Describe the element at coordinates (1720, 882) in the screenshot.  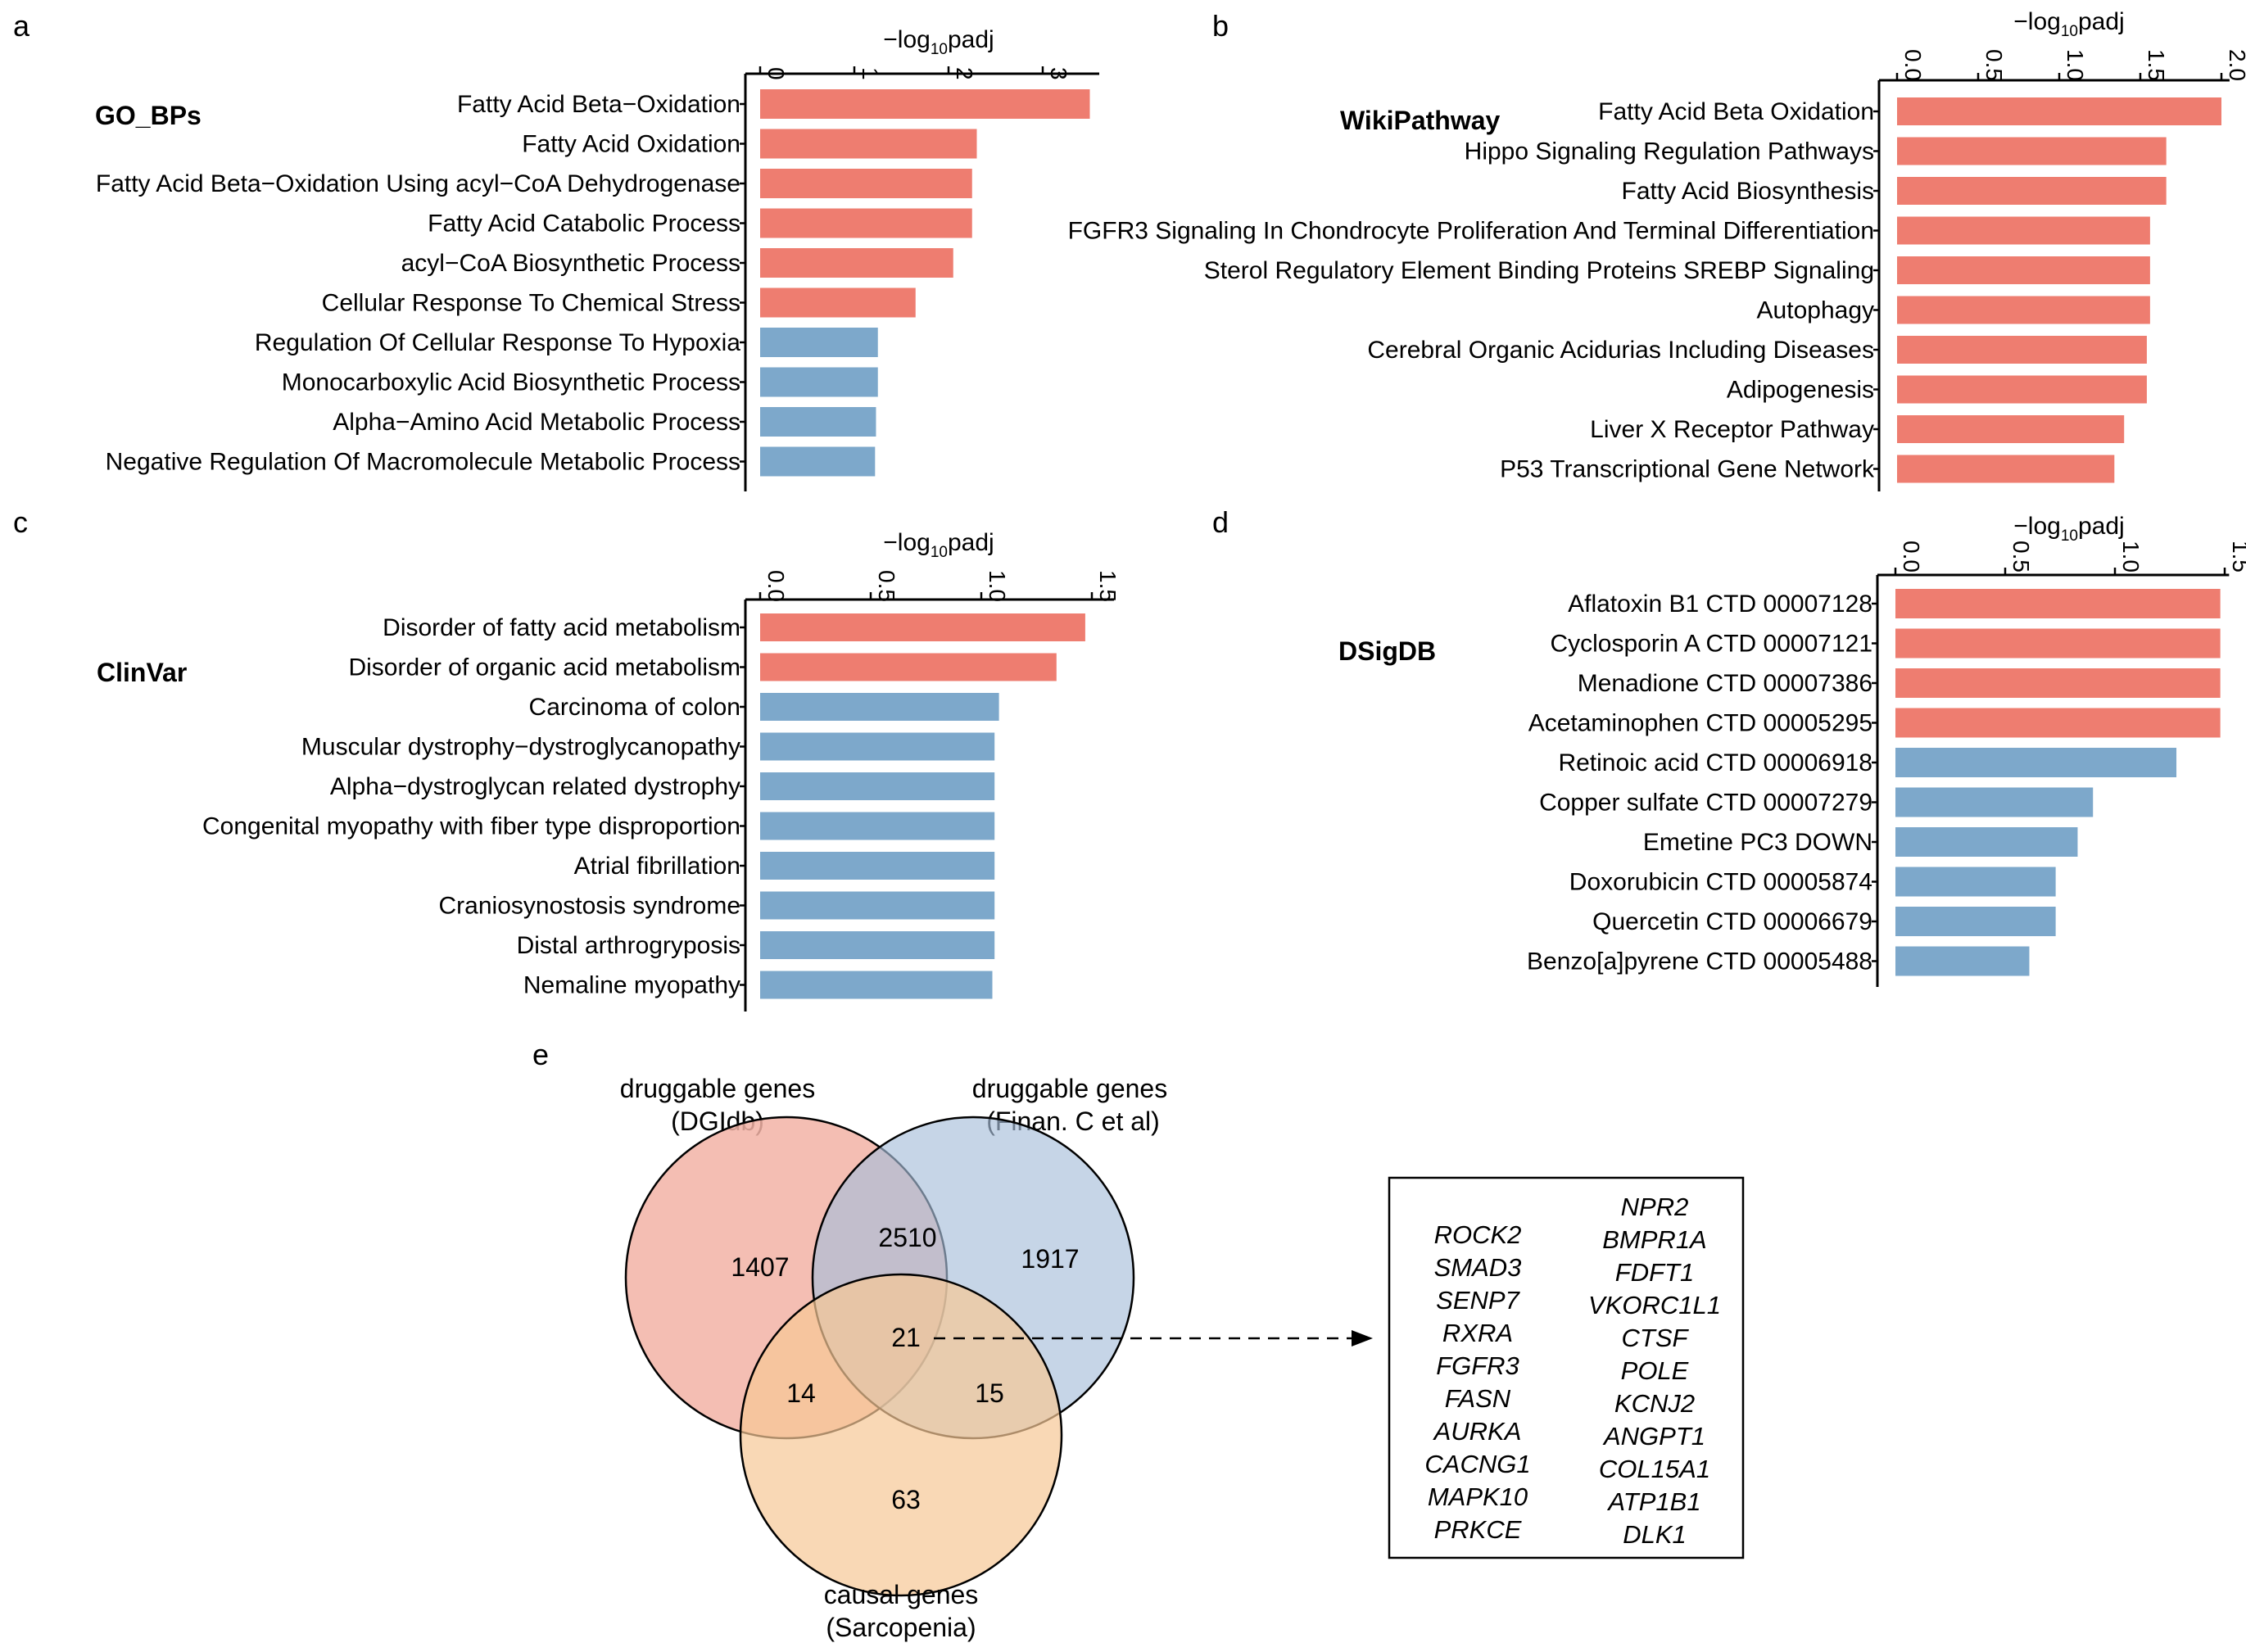
I see `category-label: Doxorubicin CTD 00005874` at that location.